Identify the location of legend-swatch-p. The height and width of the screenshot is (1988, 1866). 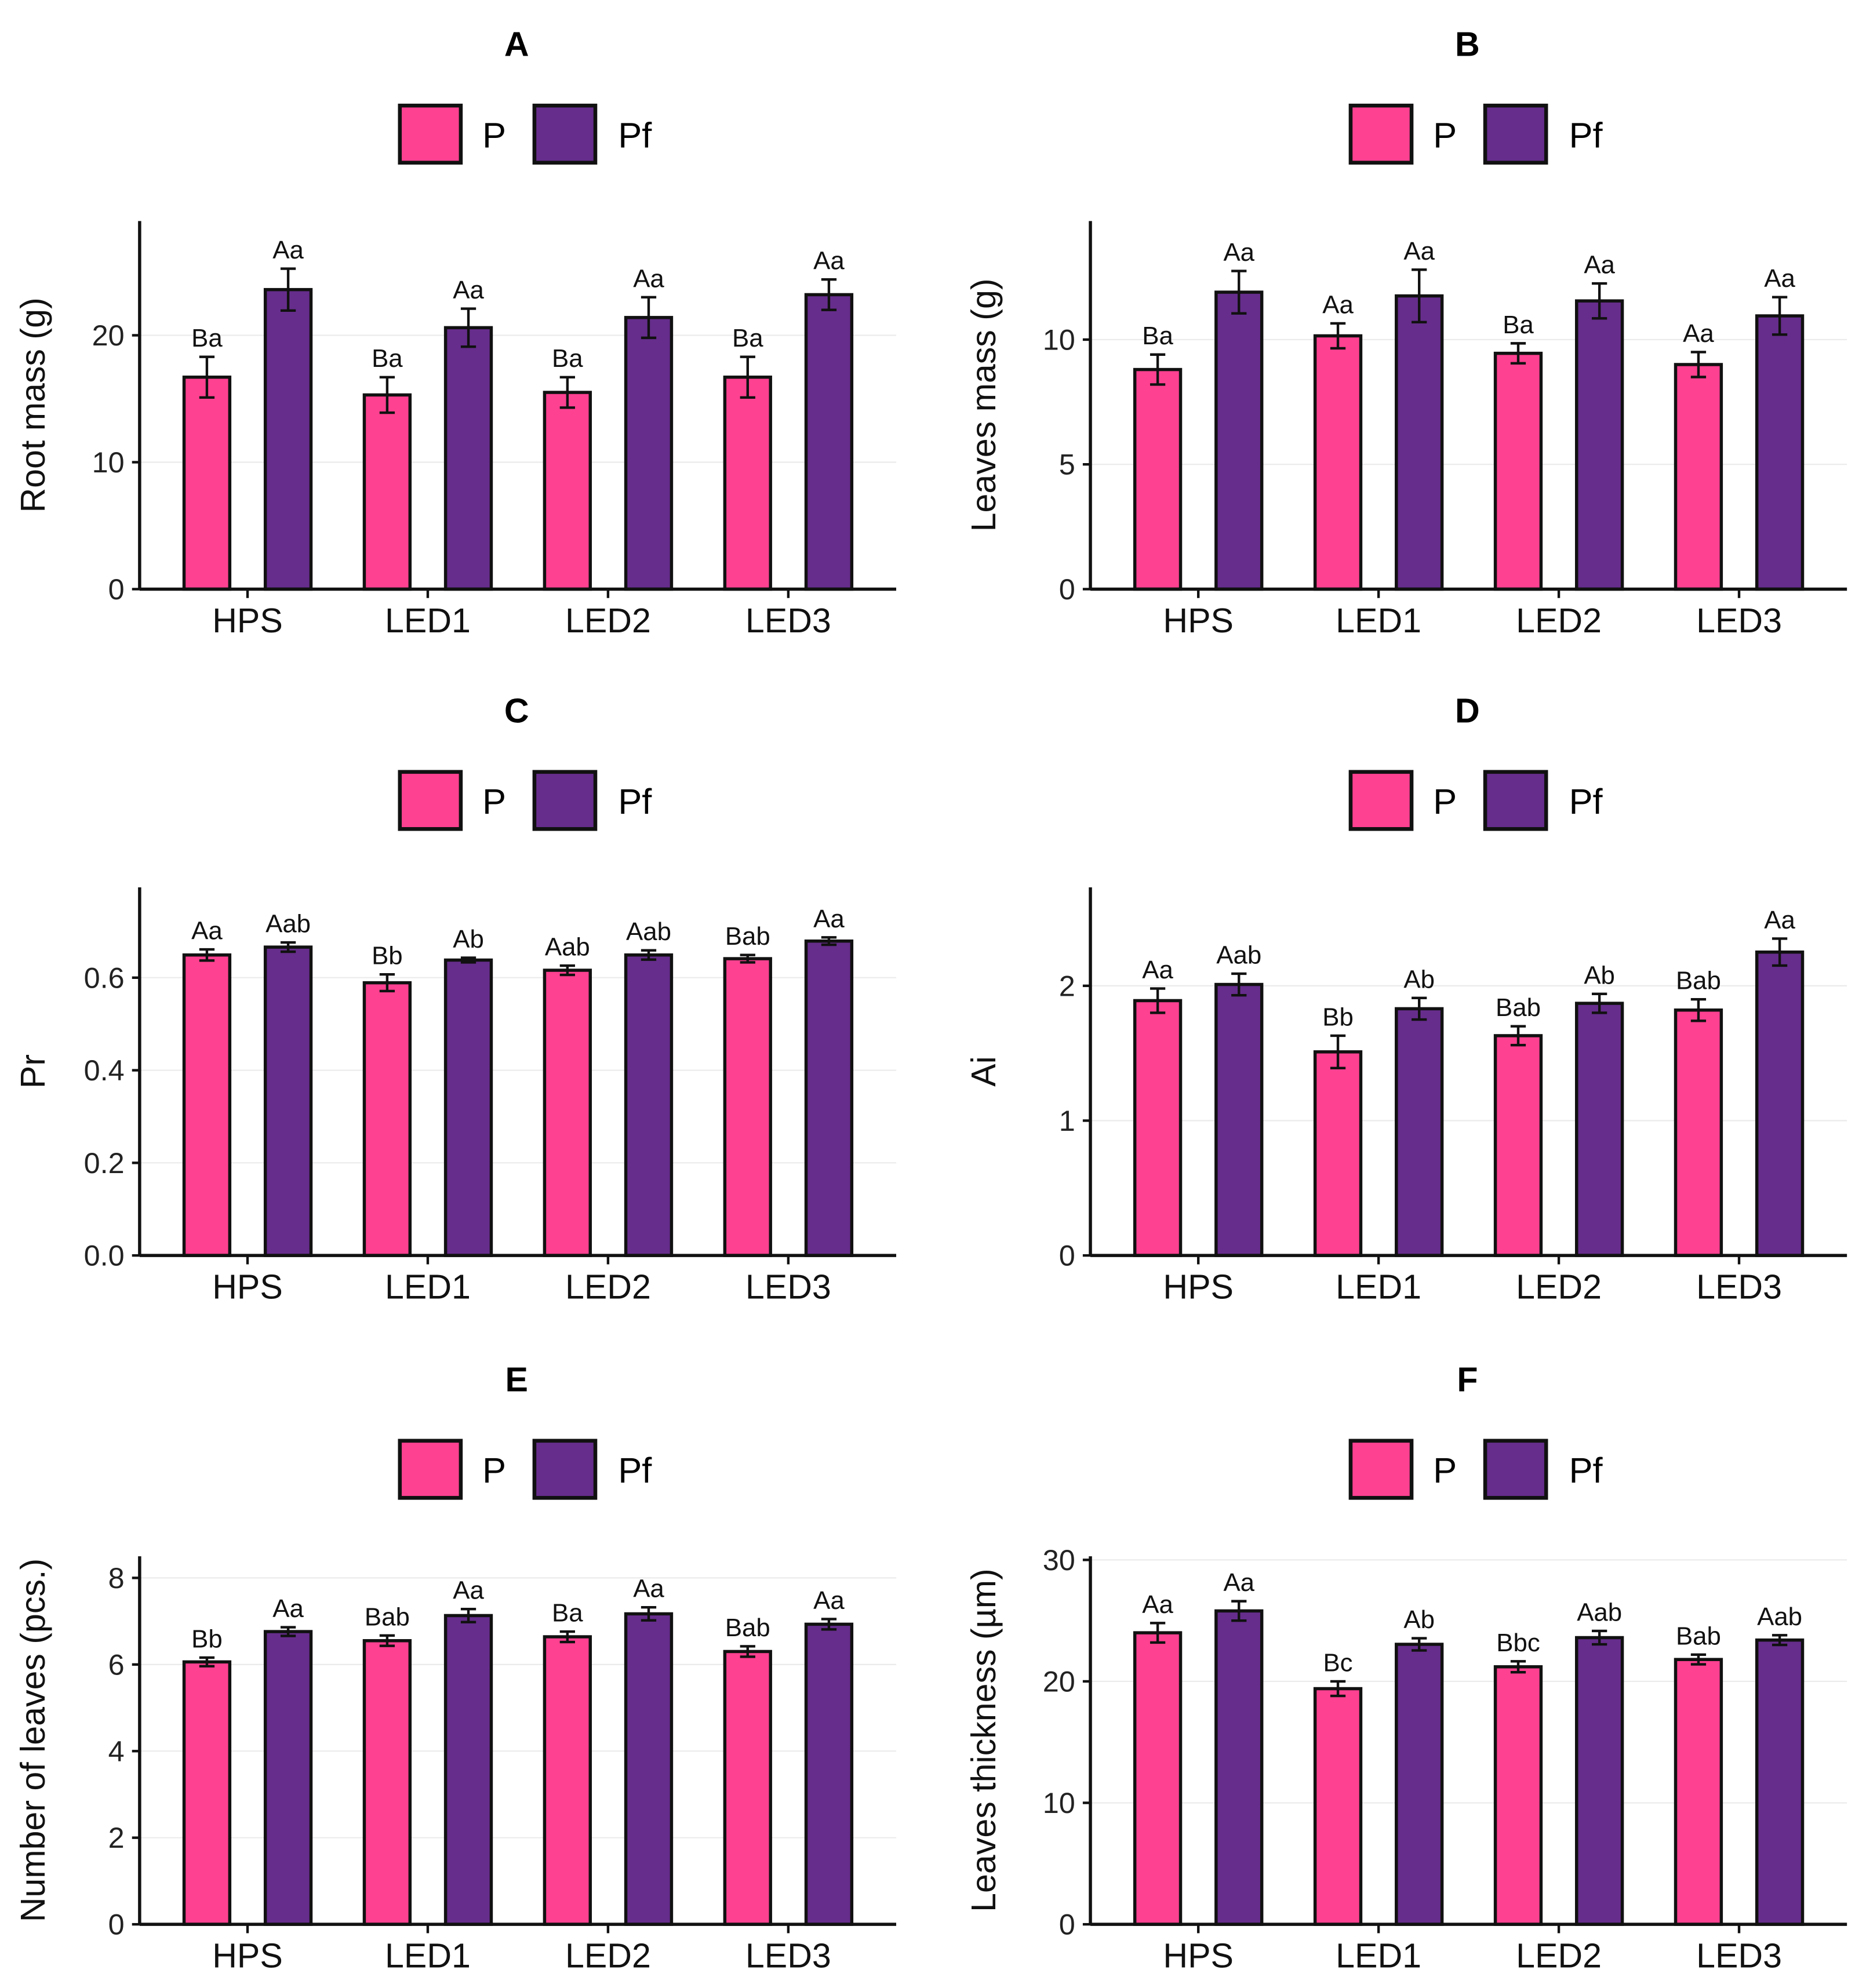
(430, 800).